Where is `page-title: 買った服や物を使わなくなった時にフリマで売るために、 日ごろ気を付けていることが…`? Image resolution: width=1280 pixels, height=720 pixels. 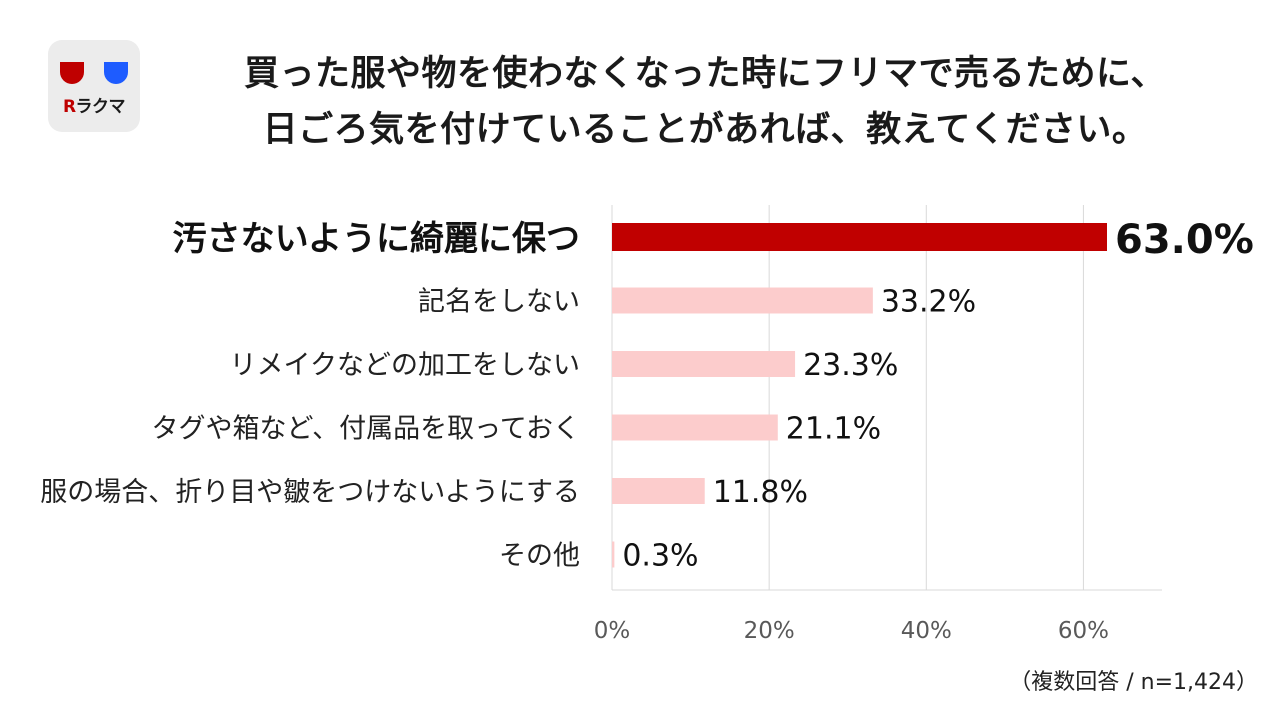 page-title: 買った服や物を使わなくなった時にフリマで売るために、 日ごろ気を付けていることが… is located at coordinates (705, 102).